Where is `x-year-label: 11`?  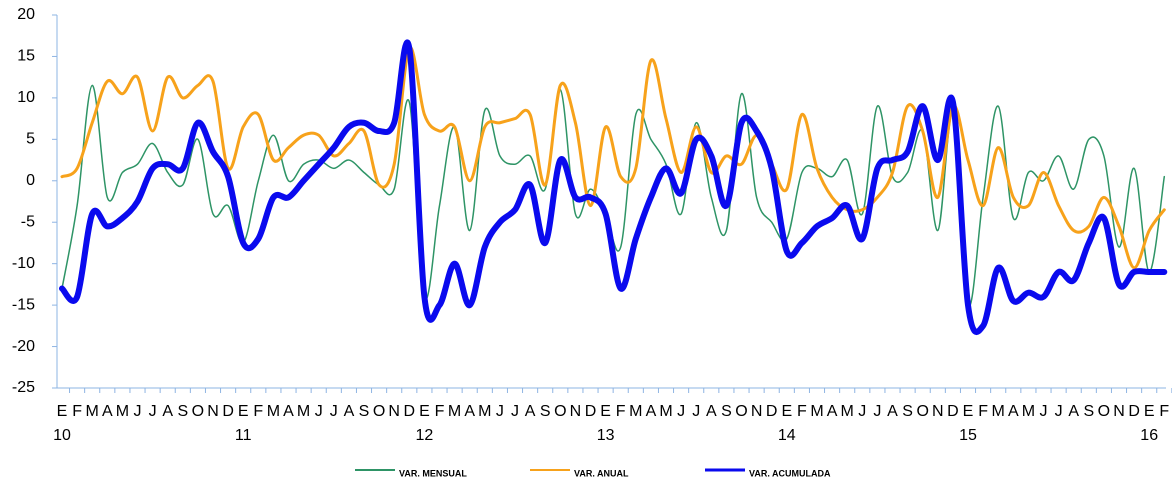
x-year-label: 11 is located at coordinates (243, 435).